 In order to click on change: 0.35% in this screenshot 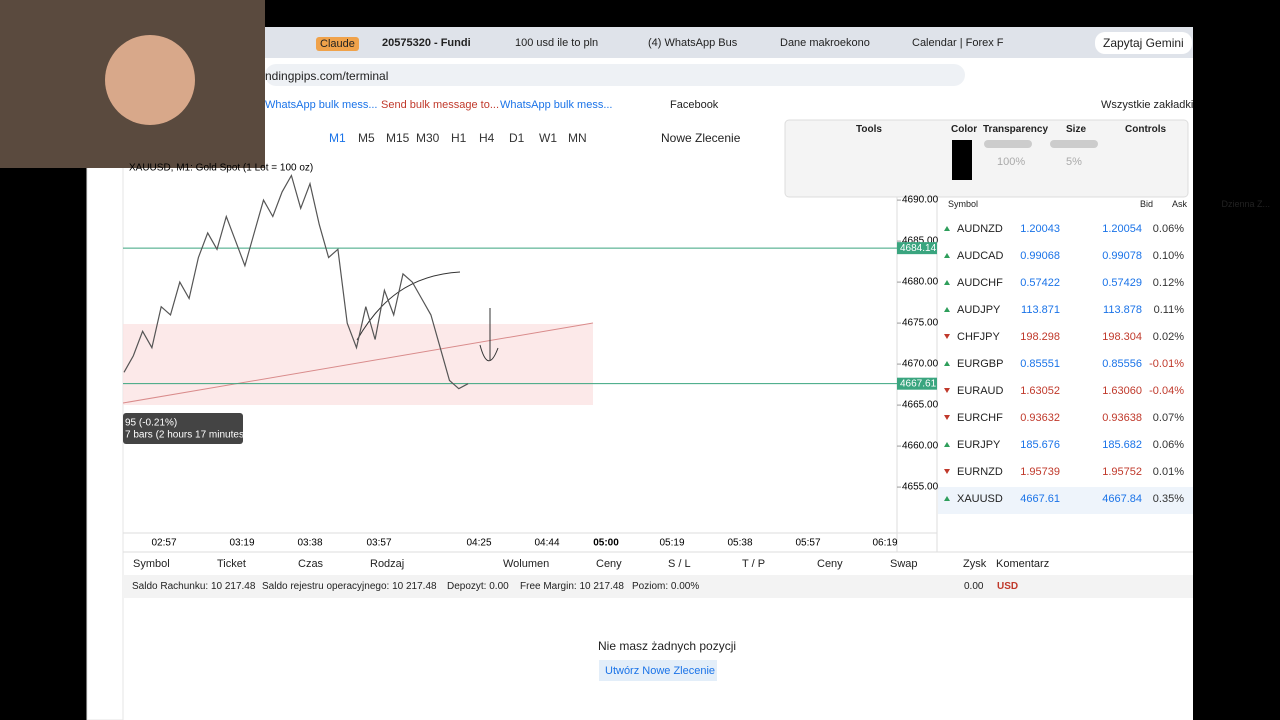, I will do `click(1168, 499)`.